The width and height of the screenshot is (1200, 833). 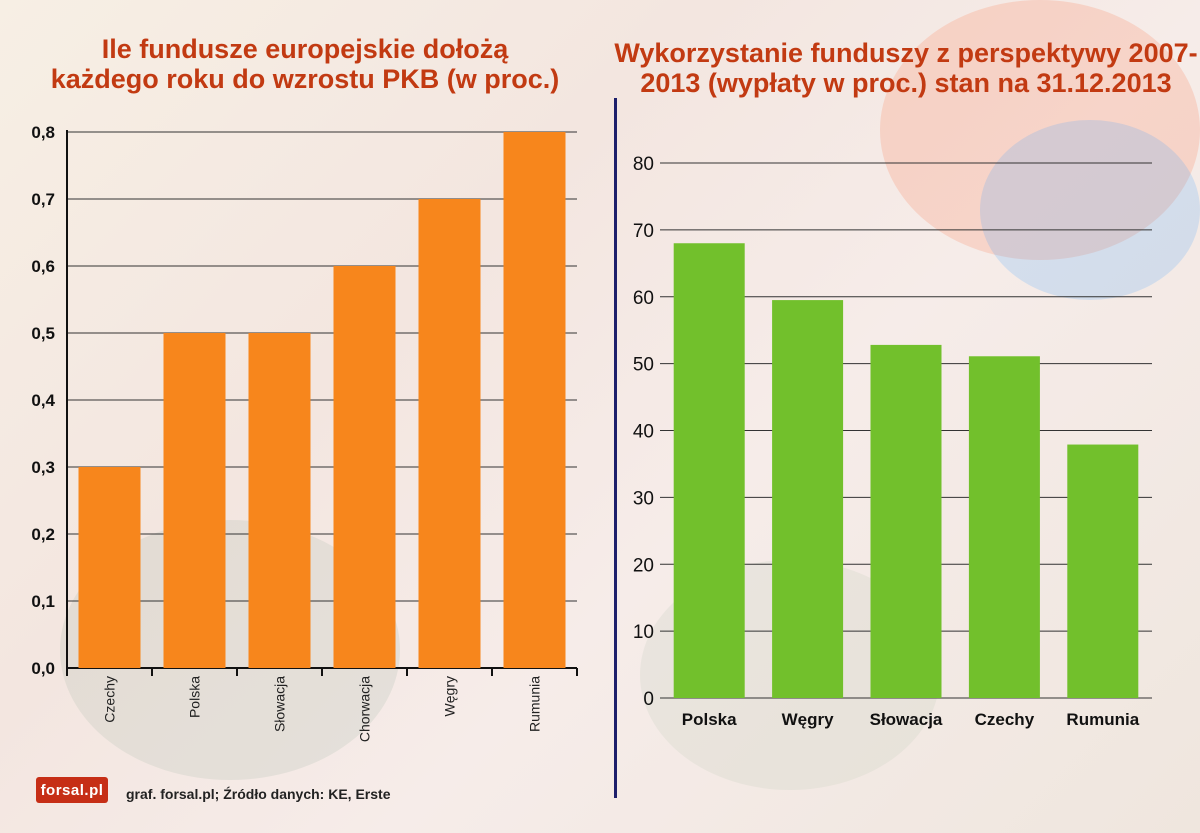 What do you see at coordinates (535, 704) in the screenshot?
I see `left-category-label: Rumunia` at bounding box center [535, 704].